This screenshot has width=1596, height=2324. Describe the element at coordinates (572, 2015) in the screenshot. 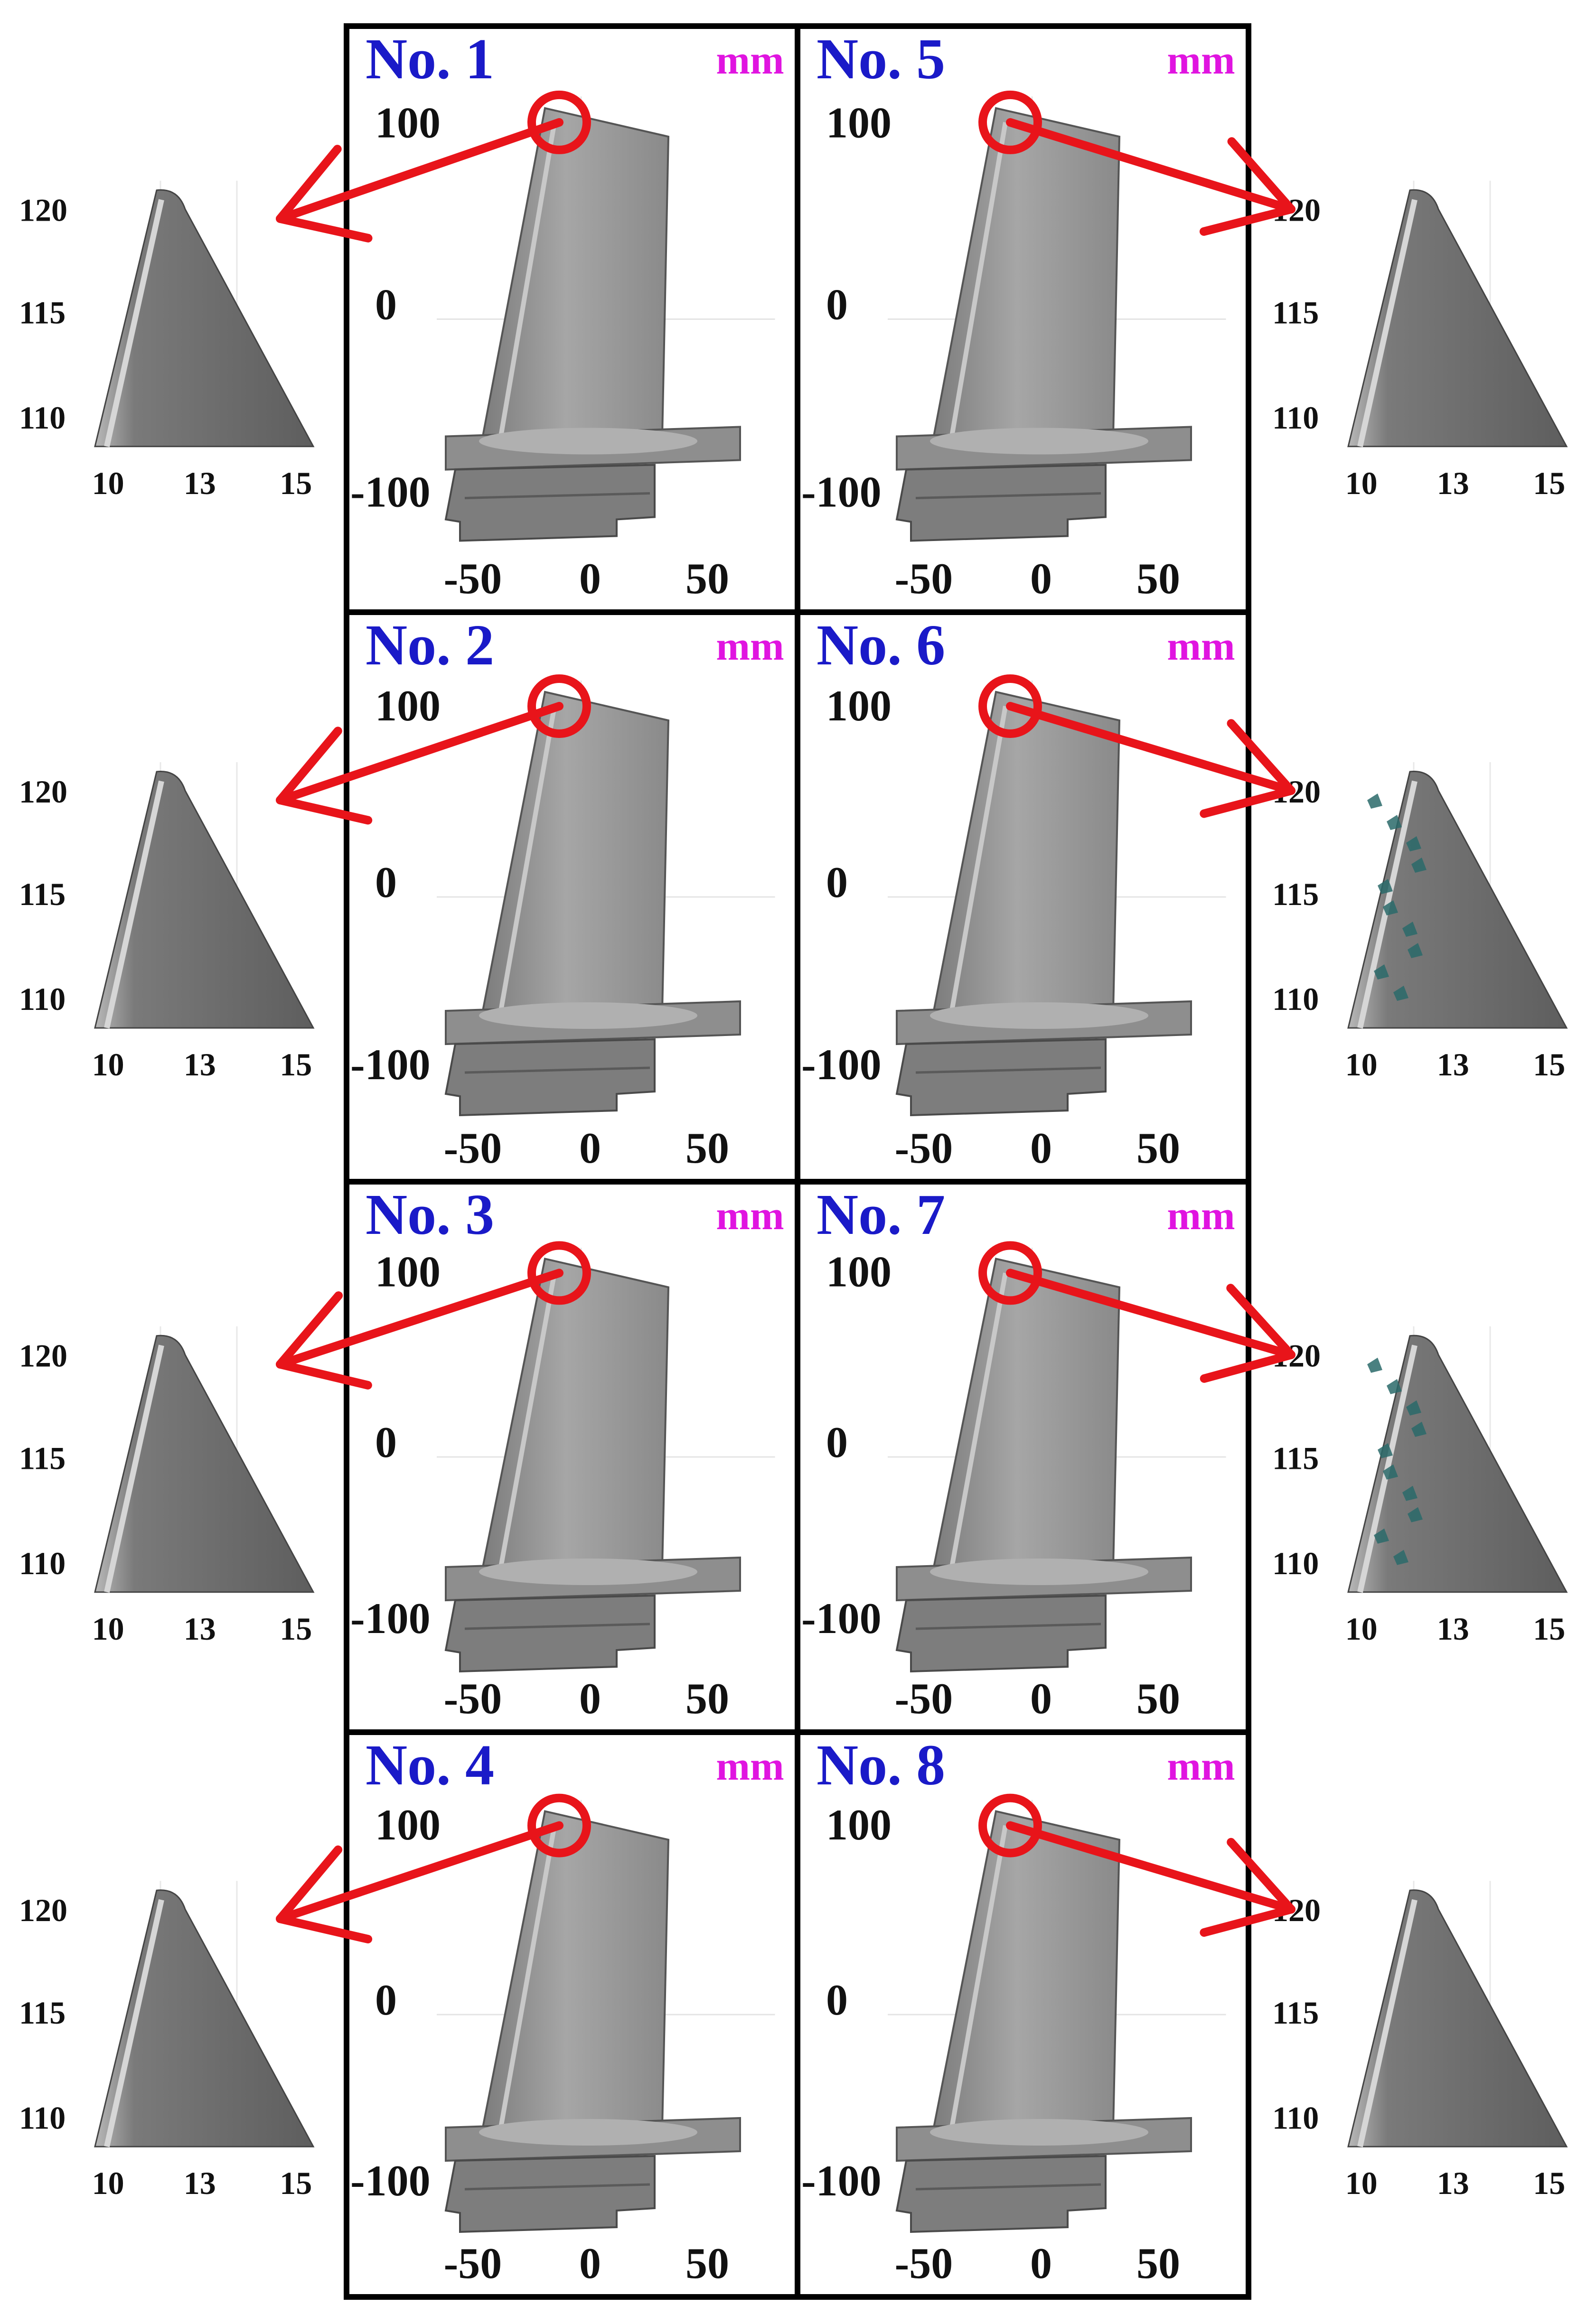

I see `blade-panel: No. 4 mm 100 0 -100 -50 0 50` at that location.